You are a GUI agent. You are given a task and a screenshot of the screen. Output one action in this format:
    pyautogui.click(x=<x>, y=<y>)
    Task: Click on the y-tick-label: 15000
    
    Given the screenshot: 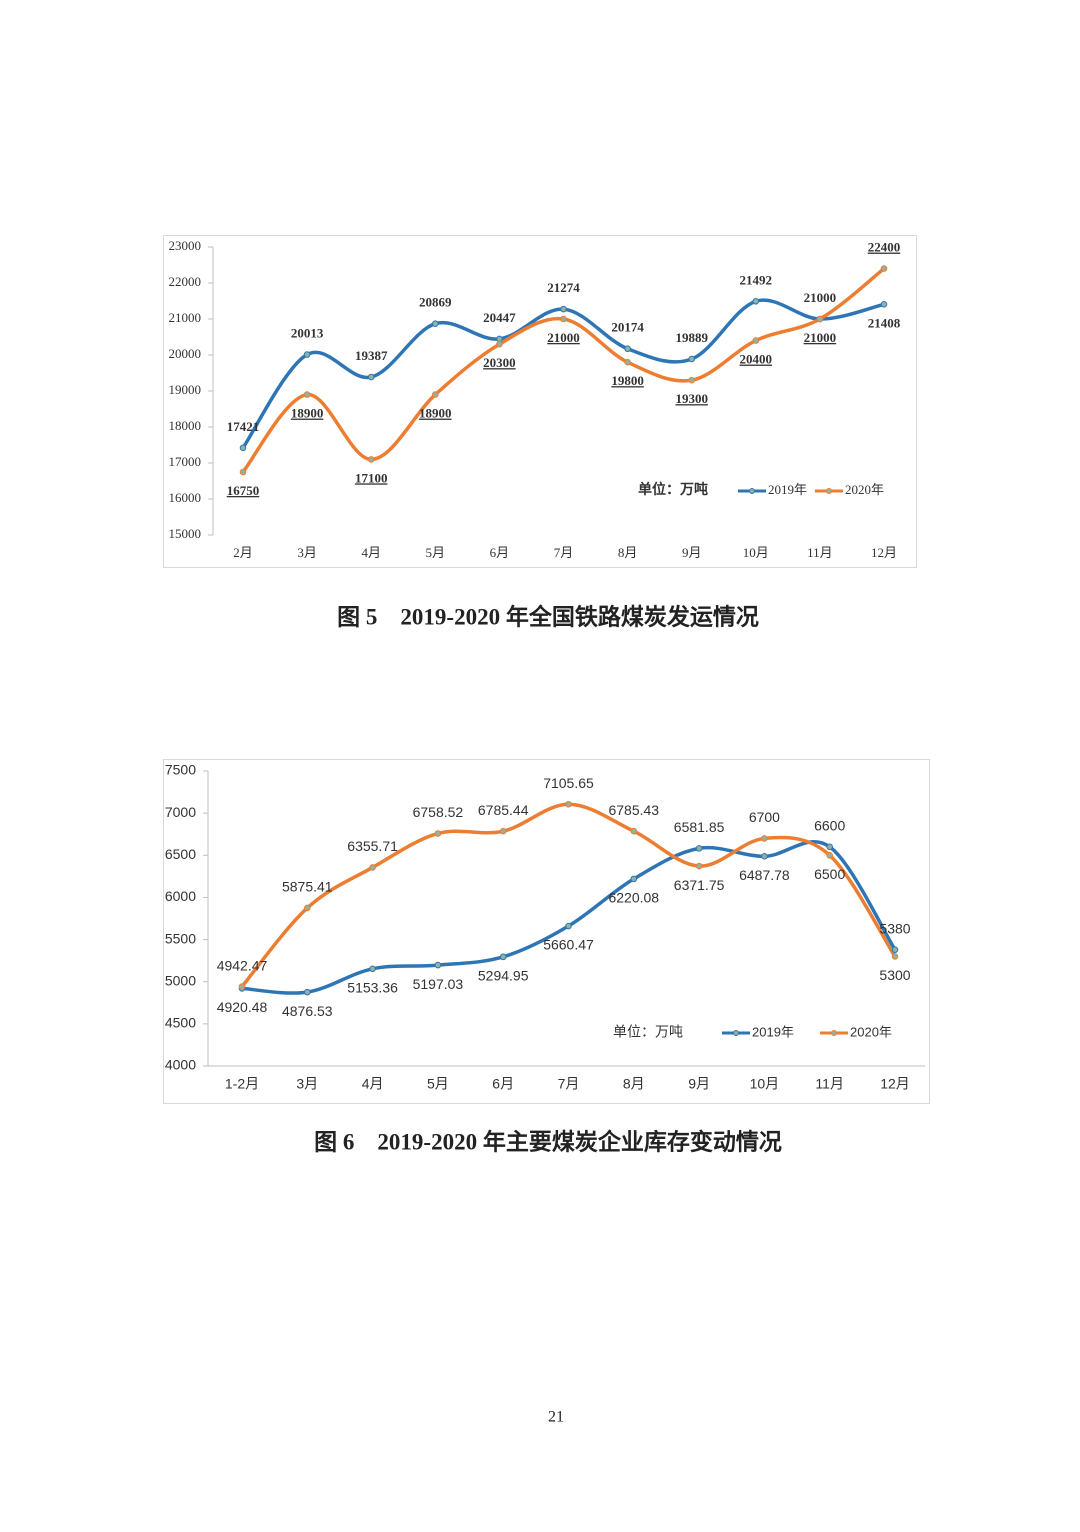 What is the action you would take?
    pyautogui.click(x=185, y=533)
    